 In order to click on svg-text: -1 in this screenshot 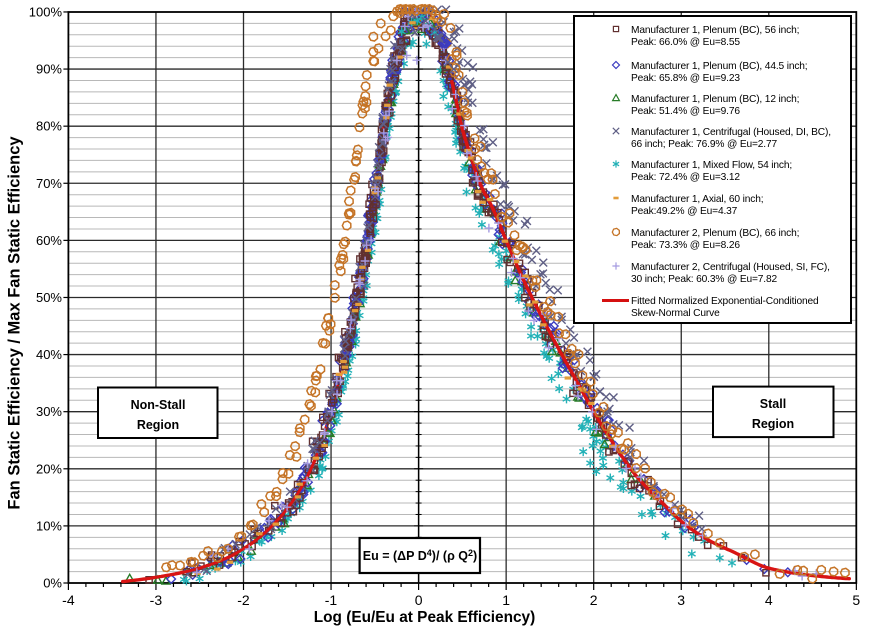, I will do `click(331, 600)`.